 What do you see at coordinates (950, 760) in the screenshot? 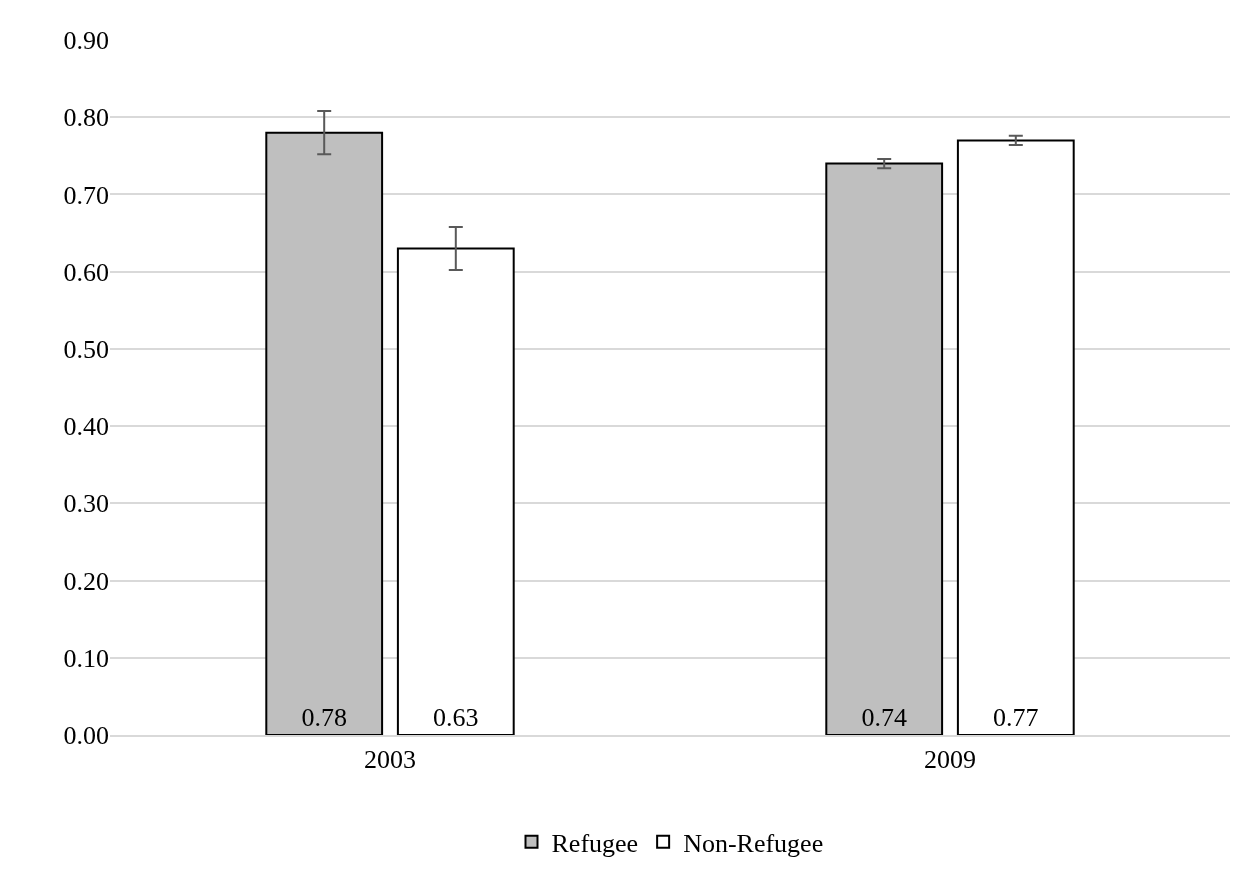
I see `x-tick-label: 2009` at bounding box center [950, 760].